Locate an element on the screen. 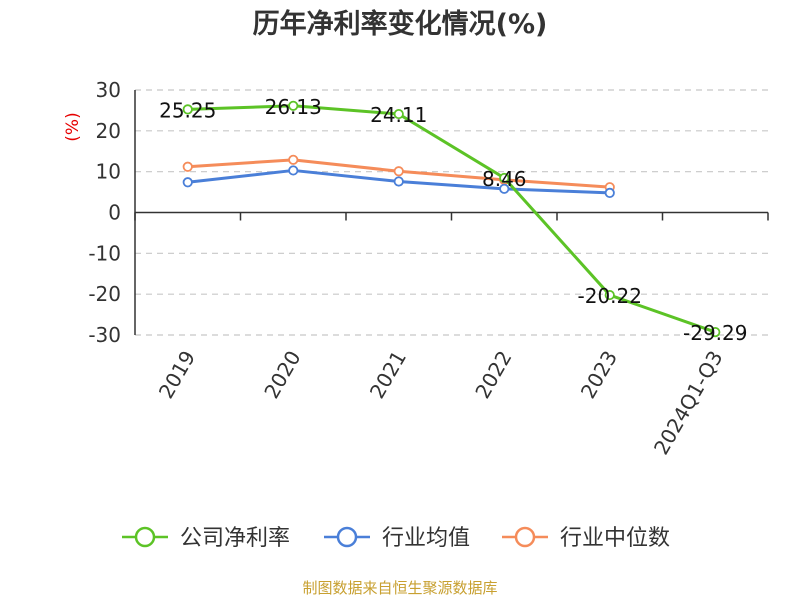  x-tick-labels: 2019 2020 2021 2022 2023 2024Q1-Q3 is located at coordinates (441, 403).